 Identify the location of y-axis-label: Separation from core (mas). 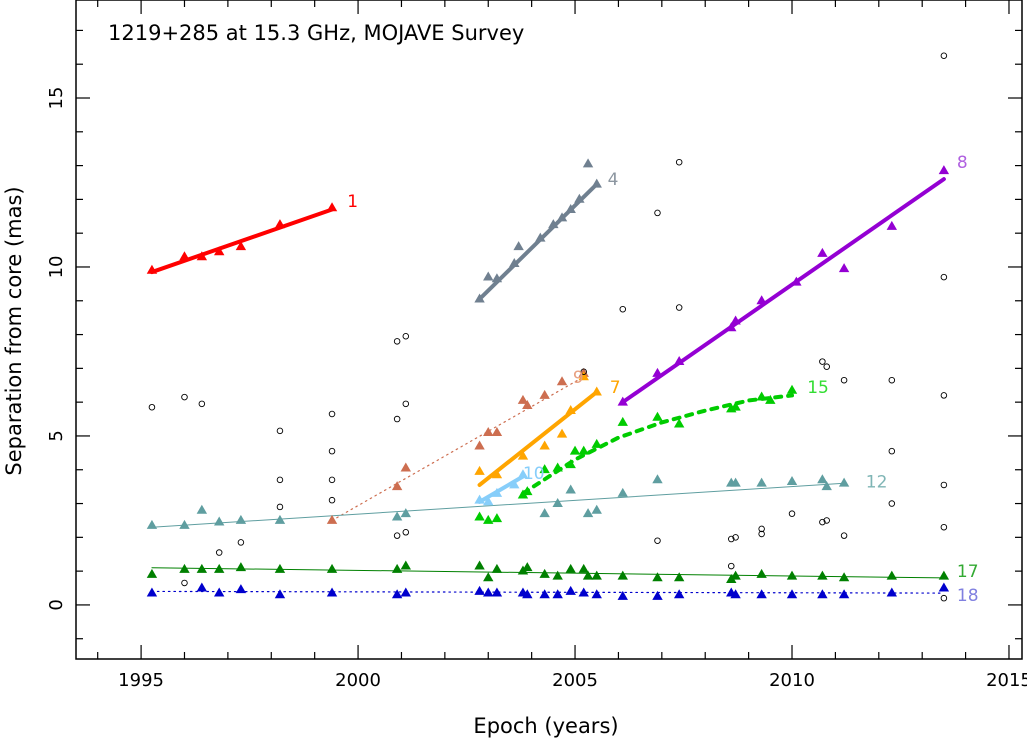
(14, 330).